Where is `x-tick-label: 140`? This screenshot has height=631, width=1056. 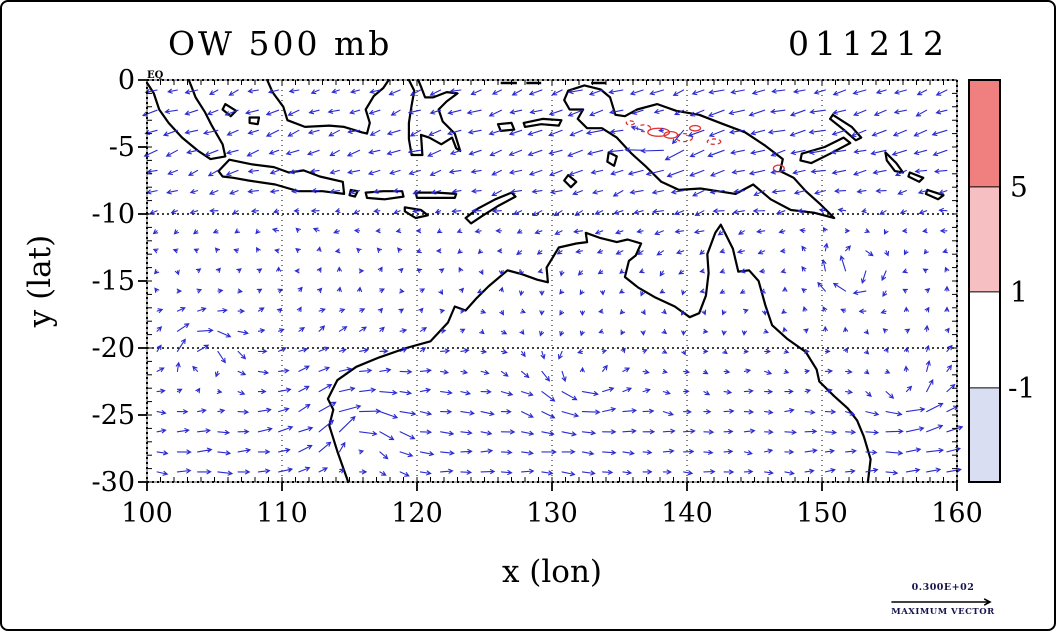 x-tick-label: 140 is located at coordinates (687, 513).